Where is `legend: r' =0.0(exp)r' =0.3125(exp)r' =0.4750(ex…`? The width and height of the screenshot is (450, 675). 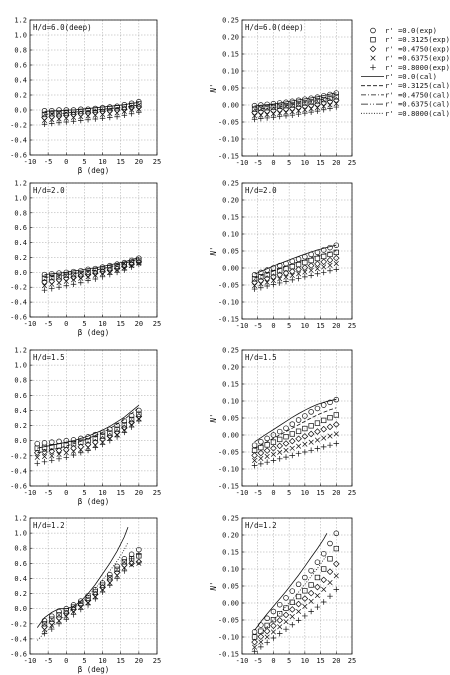
legend: r' =0.0(exp)r' =0.3125(exp)r' =0.4750(ex… is located at coordinates (405, 72).